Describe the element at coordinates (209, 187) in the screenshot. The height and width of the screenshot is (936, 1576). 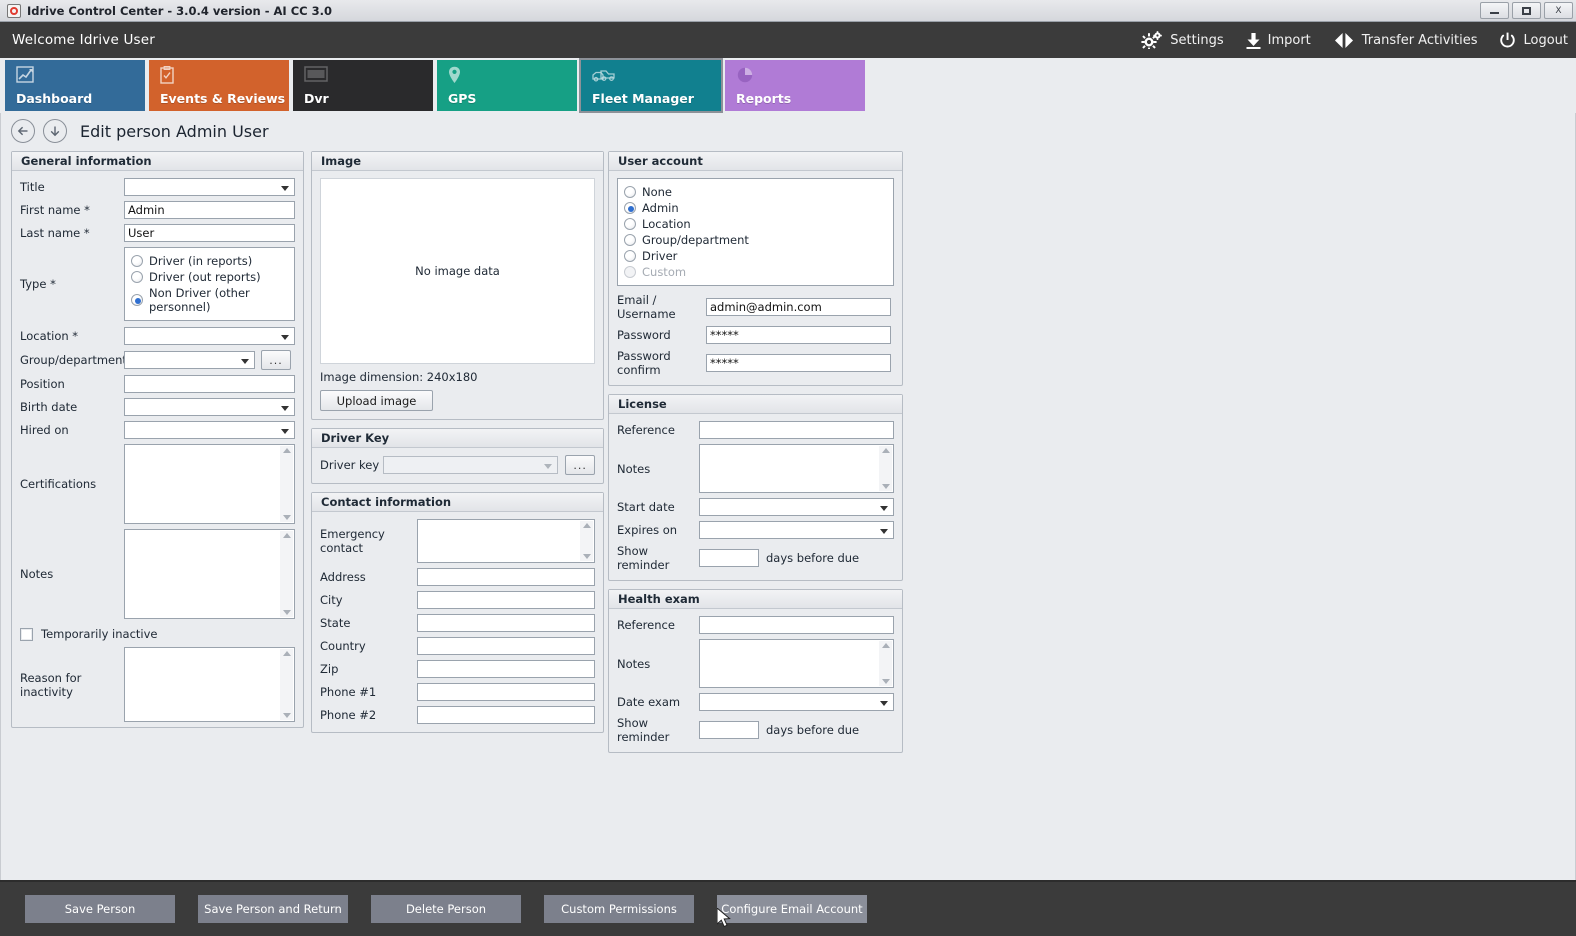
I see `title-combo` at that location.